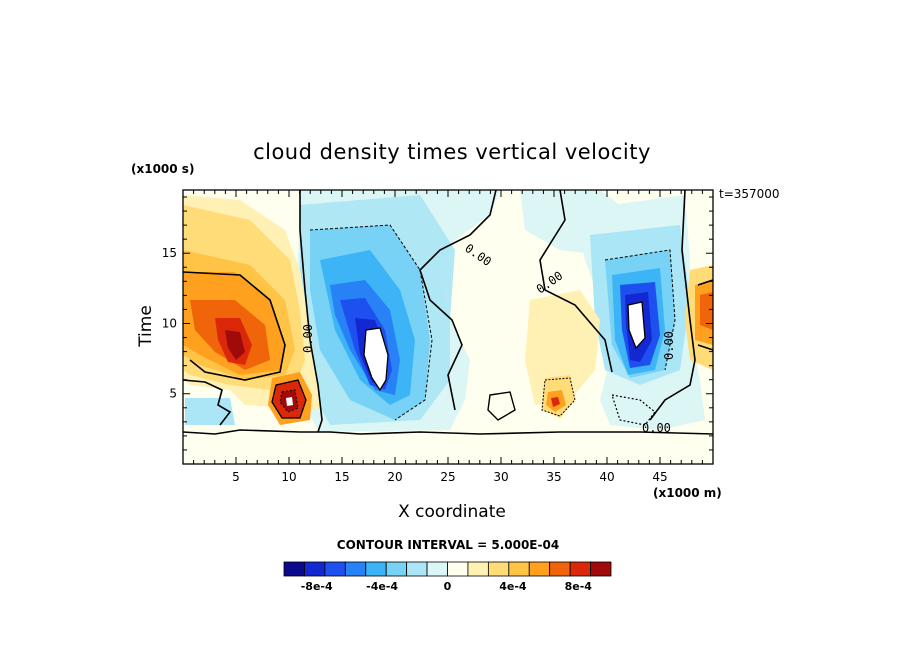 The image size is (904, 654). Describe the element at coordinates (553, 477) in the screenshot. I see `x-tick-label: 35` at that location.